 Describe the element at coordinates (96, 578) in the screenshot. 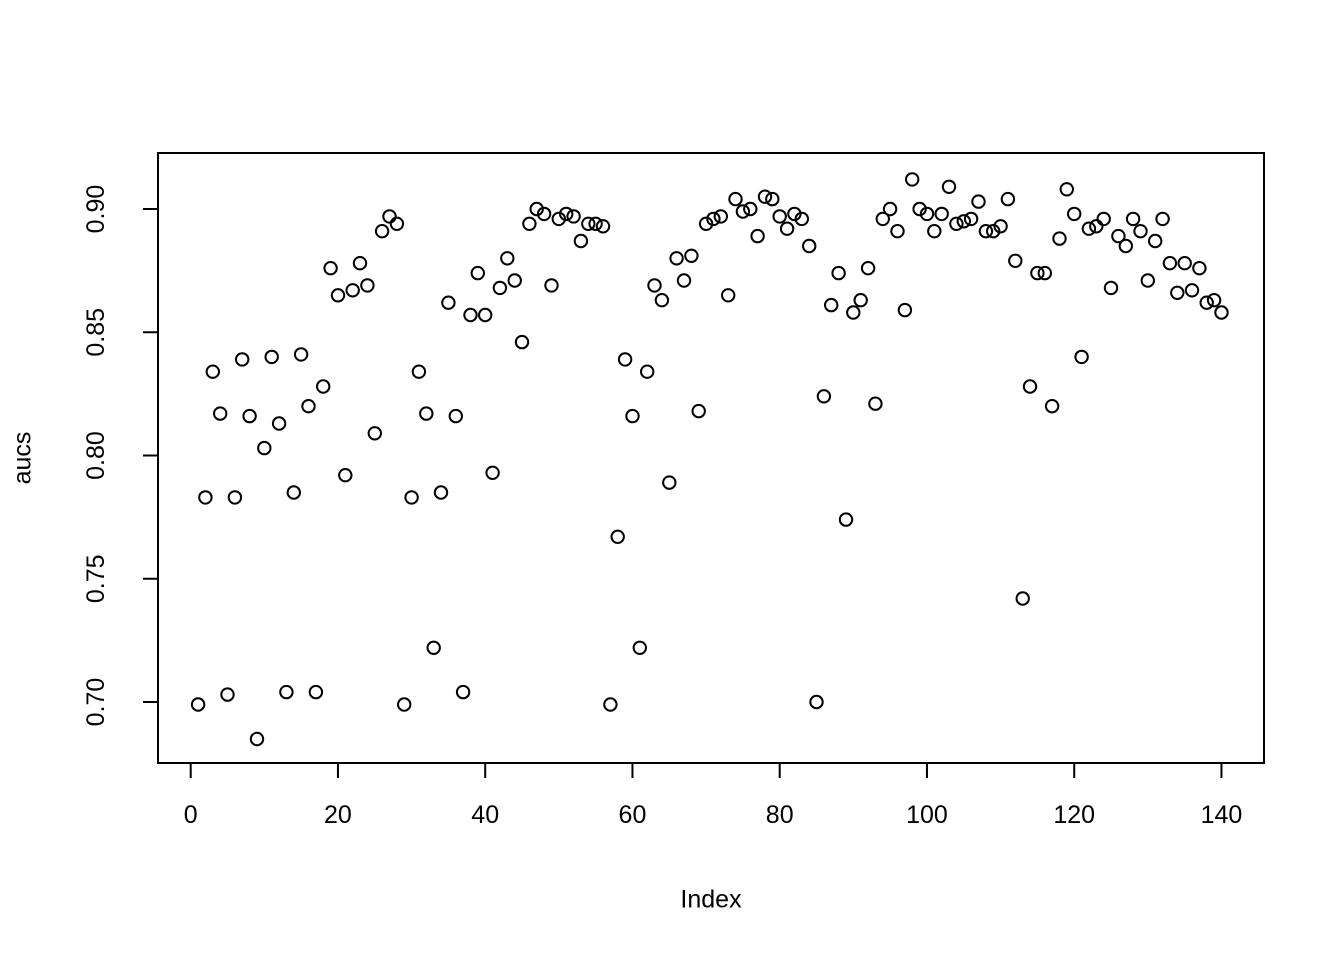

I see `y-tick-label: 0.75` at that location.